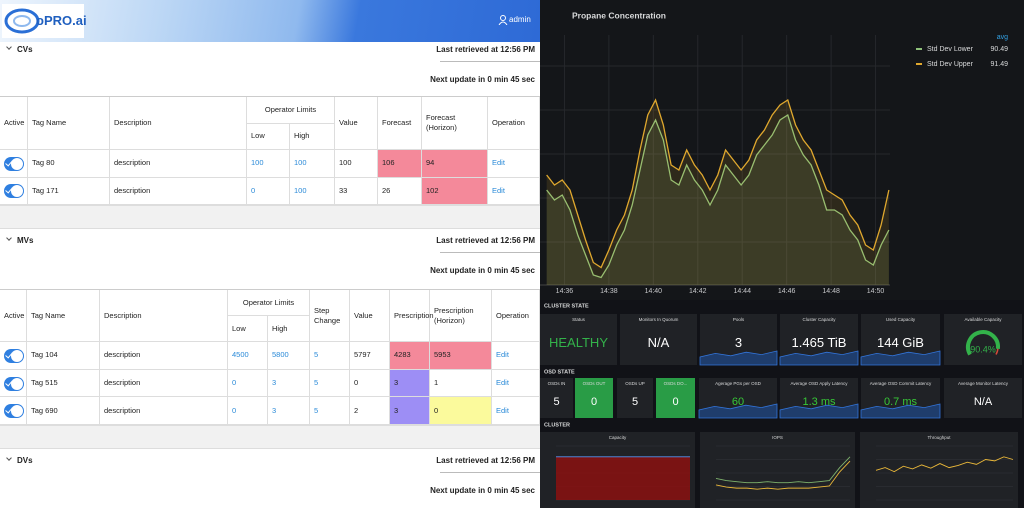 The image size is (1024, 508). What do you see at coordinates (742, 291) in the screenshot?
I see `x-tick-label: 14:44` at bounding box center [742, 291].